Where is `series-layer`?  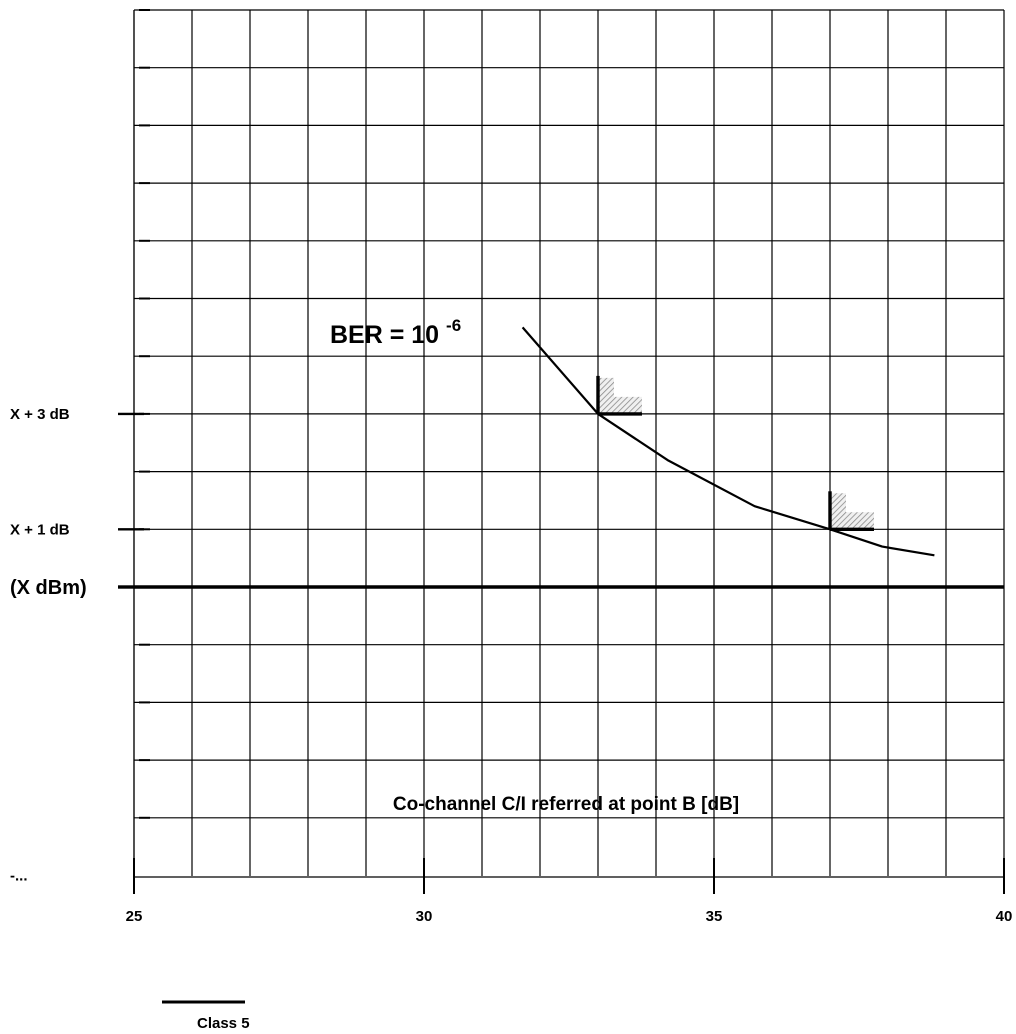 series-layer is located at coordinates (728, 441).